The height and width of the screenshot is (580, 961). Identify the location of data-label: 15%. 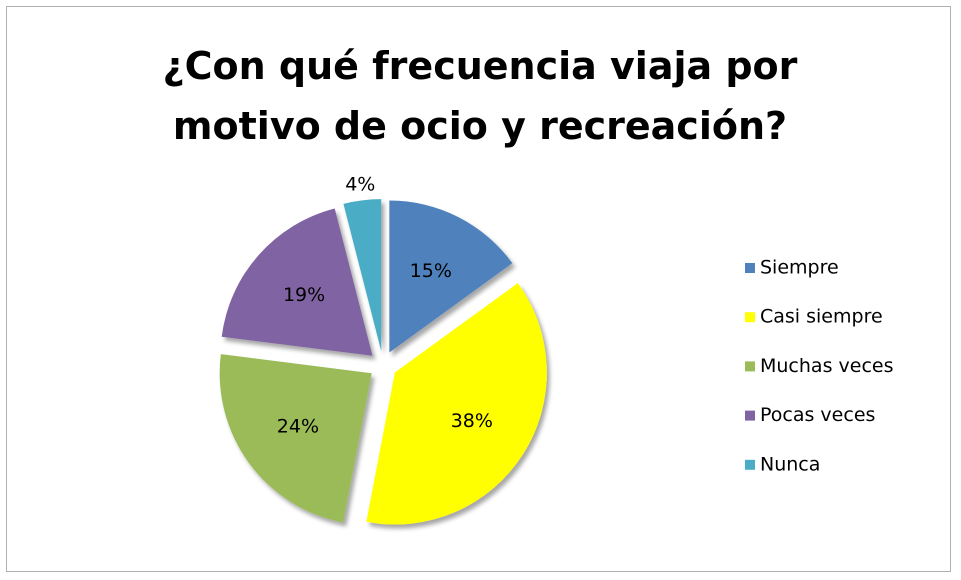
(431, 271).